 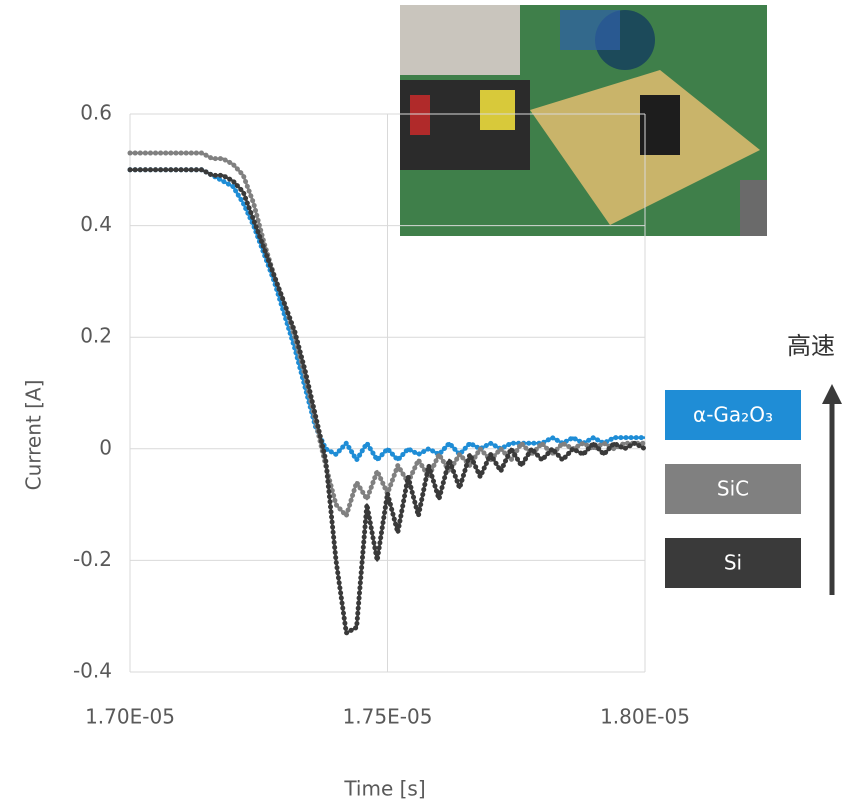 What do you see at coordinates (130, 717) in the screenshot?
I see `x-tick-label: 1.70E-05` at bounding box center [130, 717].